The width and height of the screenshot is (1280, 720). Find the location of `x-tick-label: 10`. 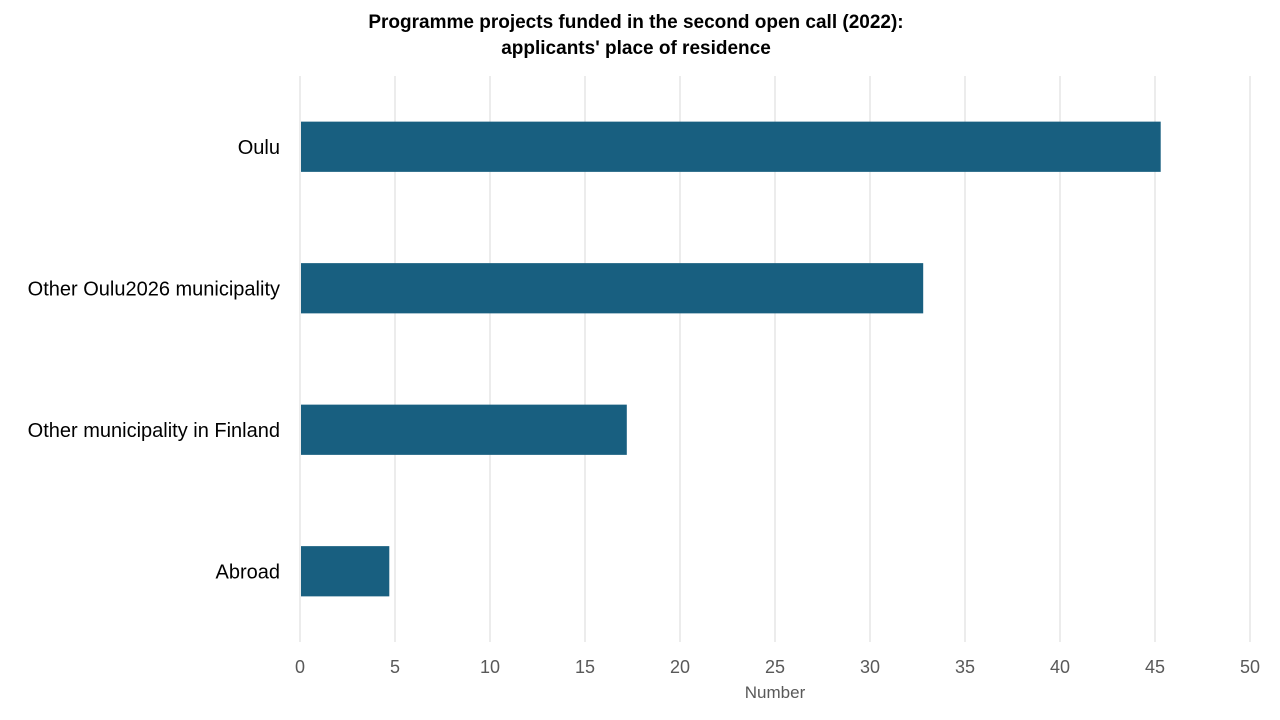

x-tick-label: 10 is located at coordinates (490, 667).